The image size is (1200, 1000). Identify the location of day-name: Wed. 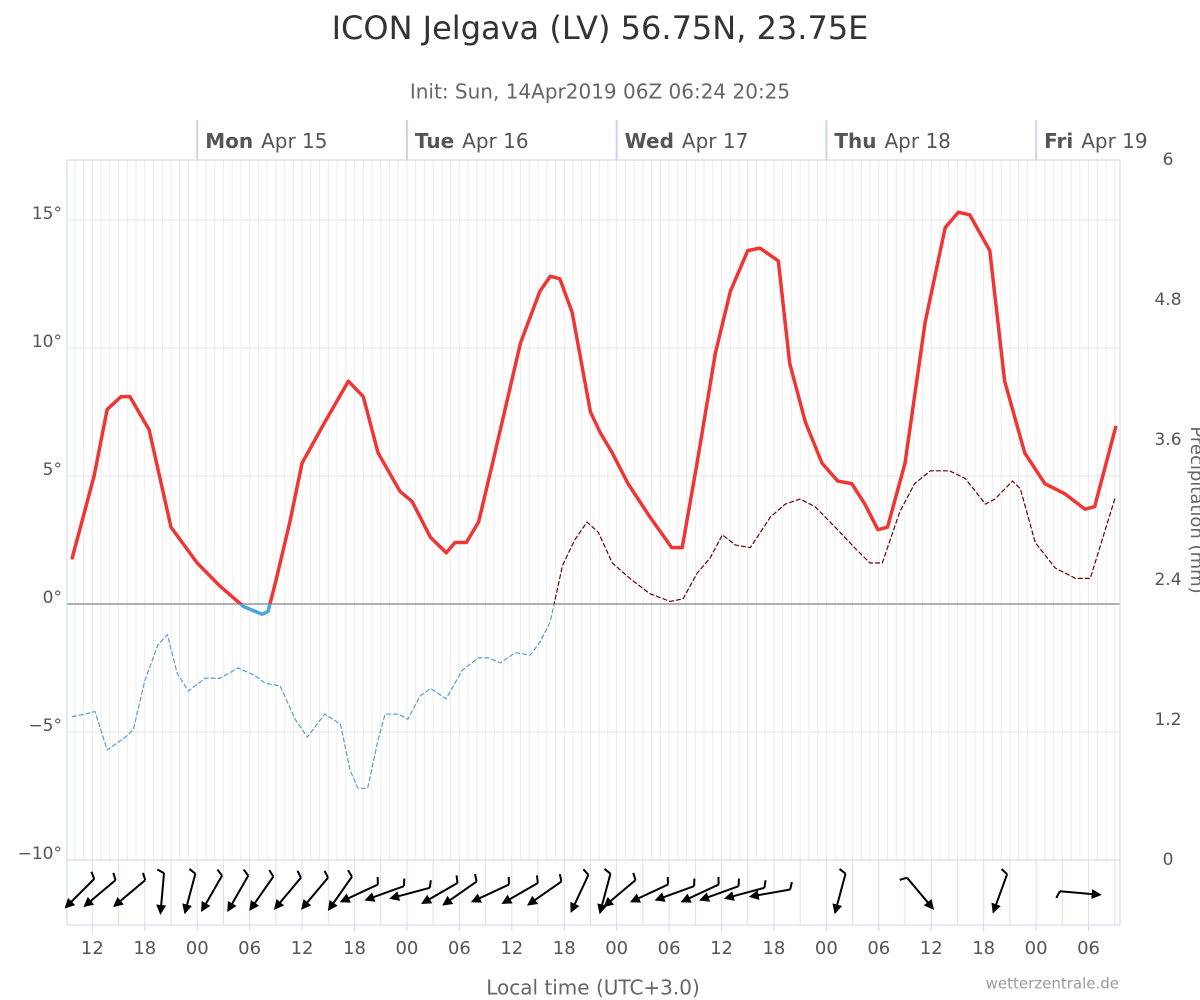
(649, 141).